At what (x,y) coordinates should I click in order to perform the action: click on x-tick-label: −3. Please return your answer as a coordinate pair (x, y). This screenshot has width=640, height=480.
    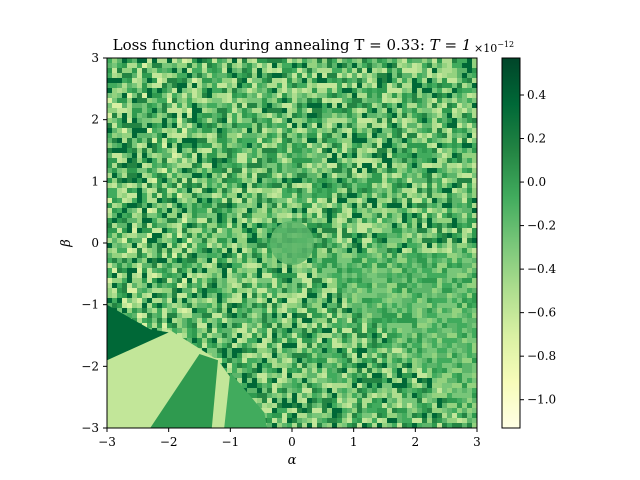
    Looking at the image, I should click on (107, 442).